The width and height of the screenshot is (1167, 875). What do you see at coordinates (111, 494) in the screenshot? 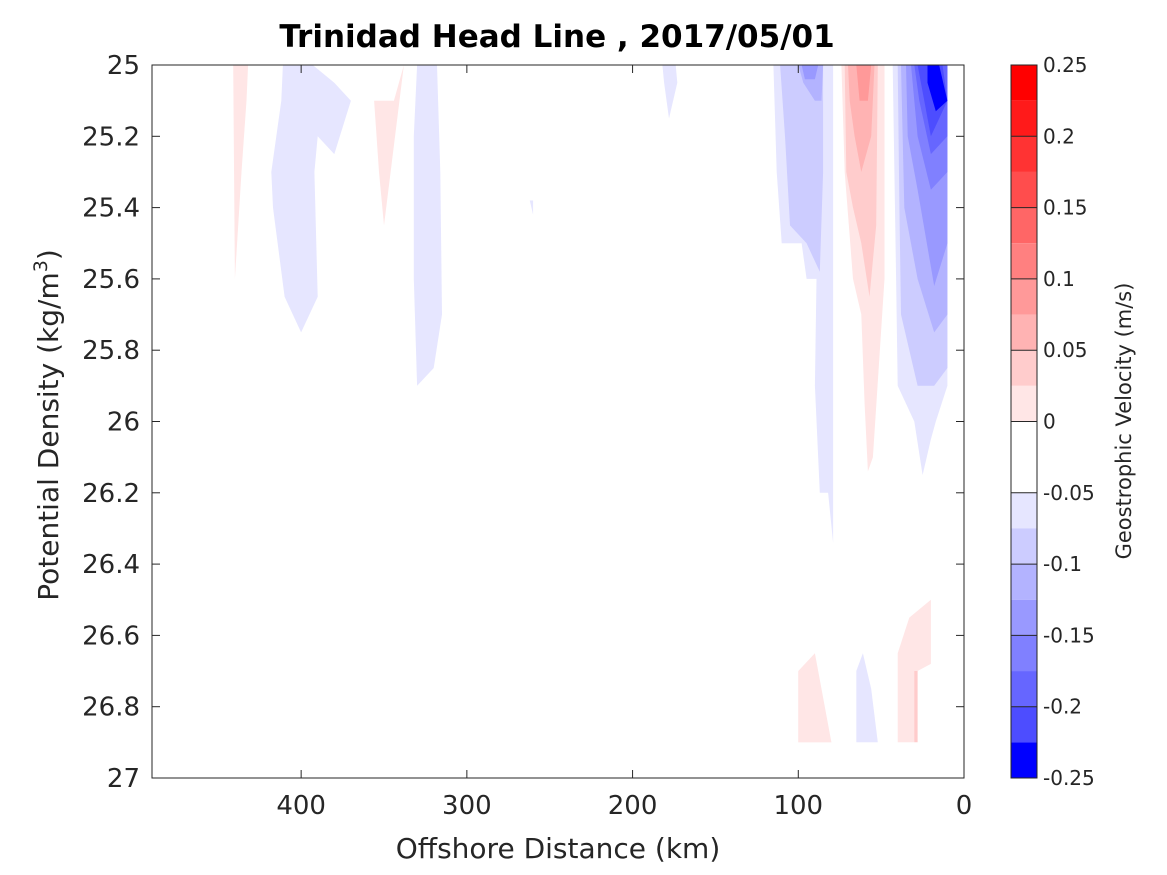
I see `y-tick-label-26.2: 26.2` at bounding box center [111, 494].